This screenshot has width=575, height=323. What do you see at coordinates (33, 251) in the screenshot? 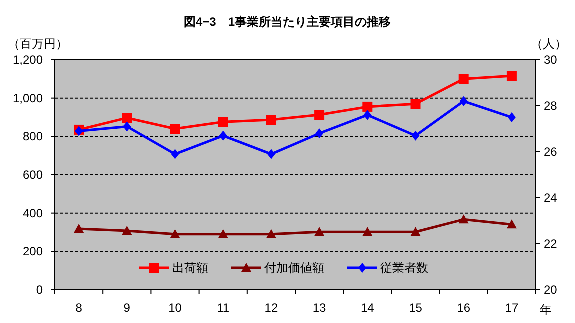
I see `y-tick-label: 200` at bounding box center [33, 251].